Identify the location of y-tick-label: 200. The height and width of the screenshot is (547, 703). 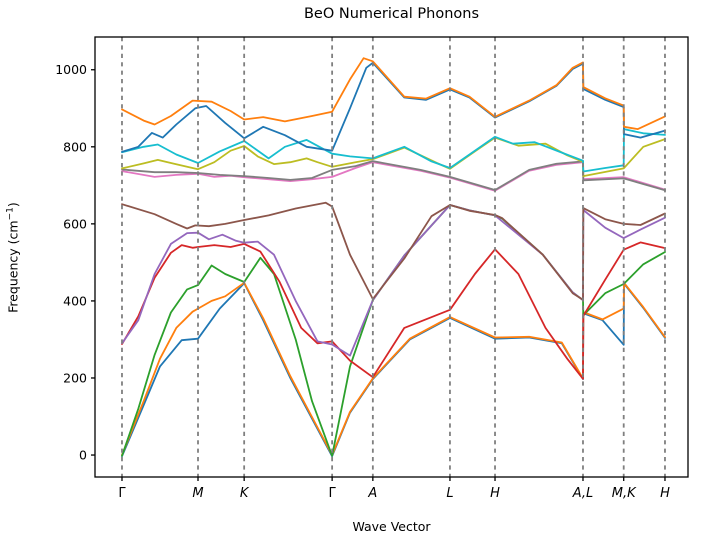
(75, 377).